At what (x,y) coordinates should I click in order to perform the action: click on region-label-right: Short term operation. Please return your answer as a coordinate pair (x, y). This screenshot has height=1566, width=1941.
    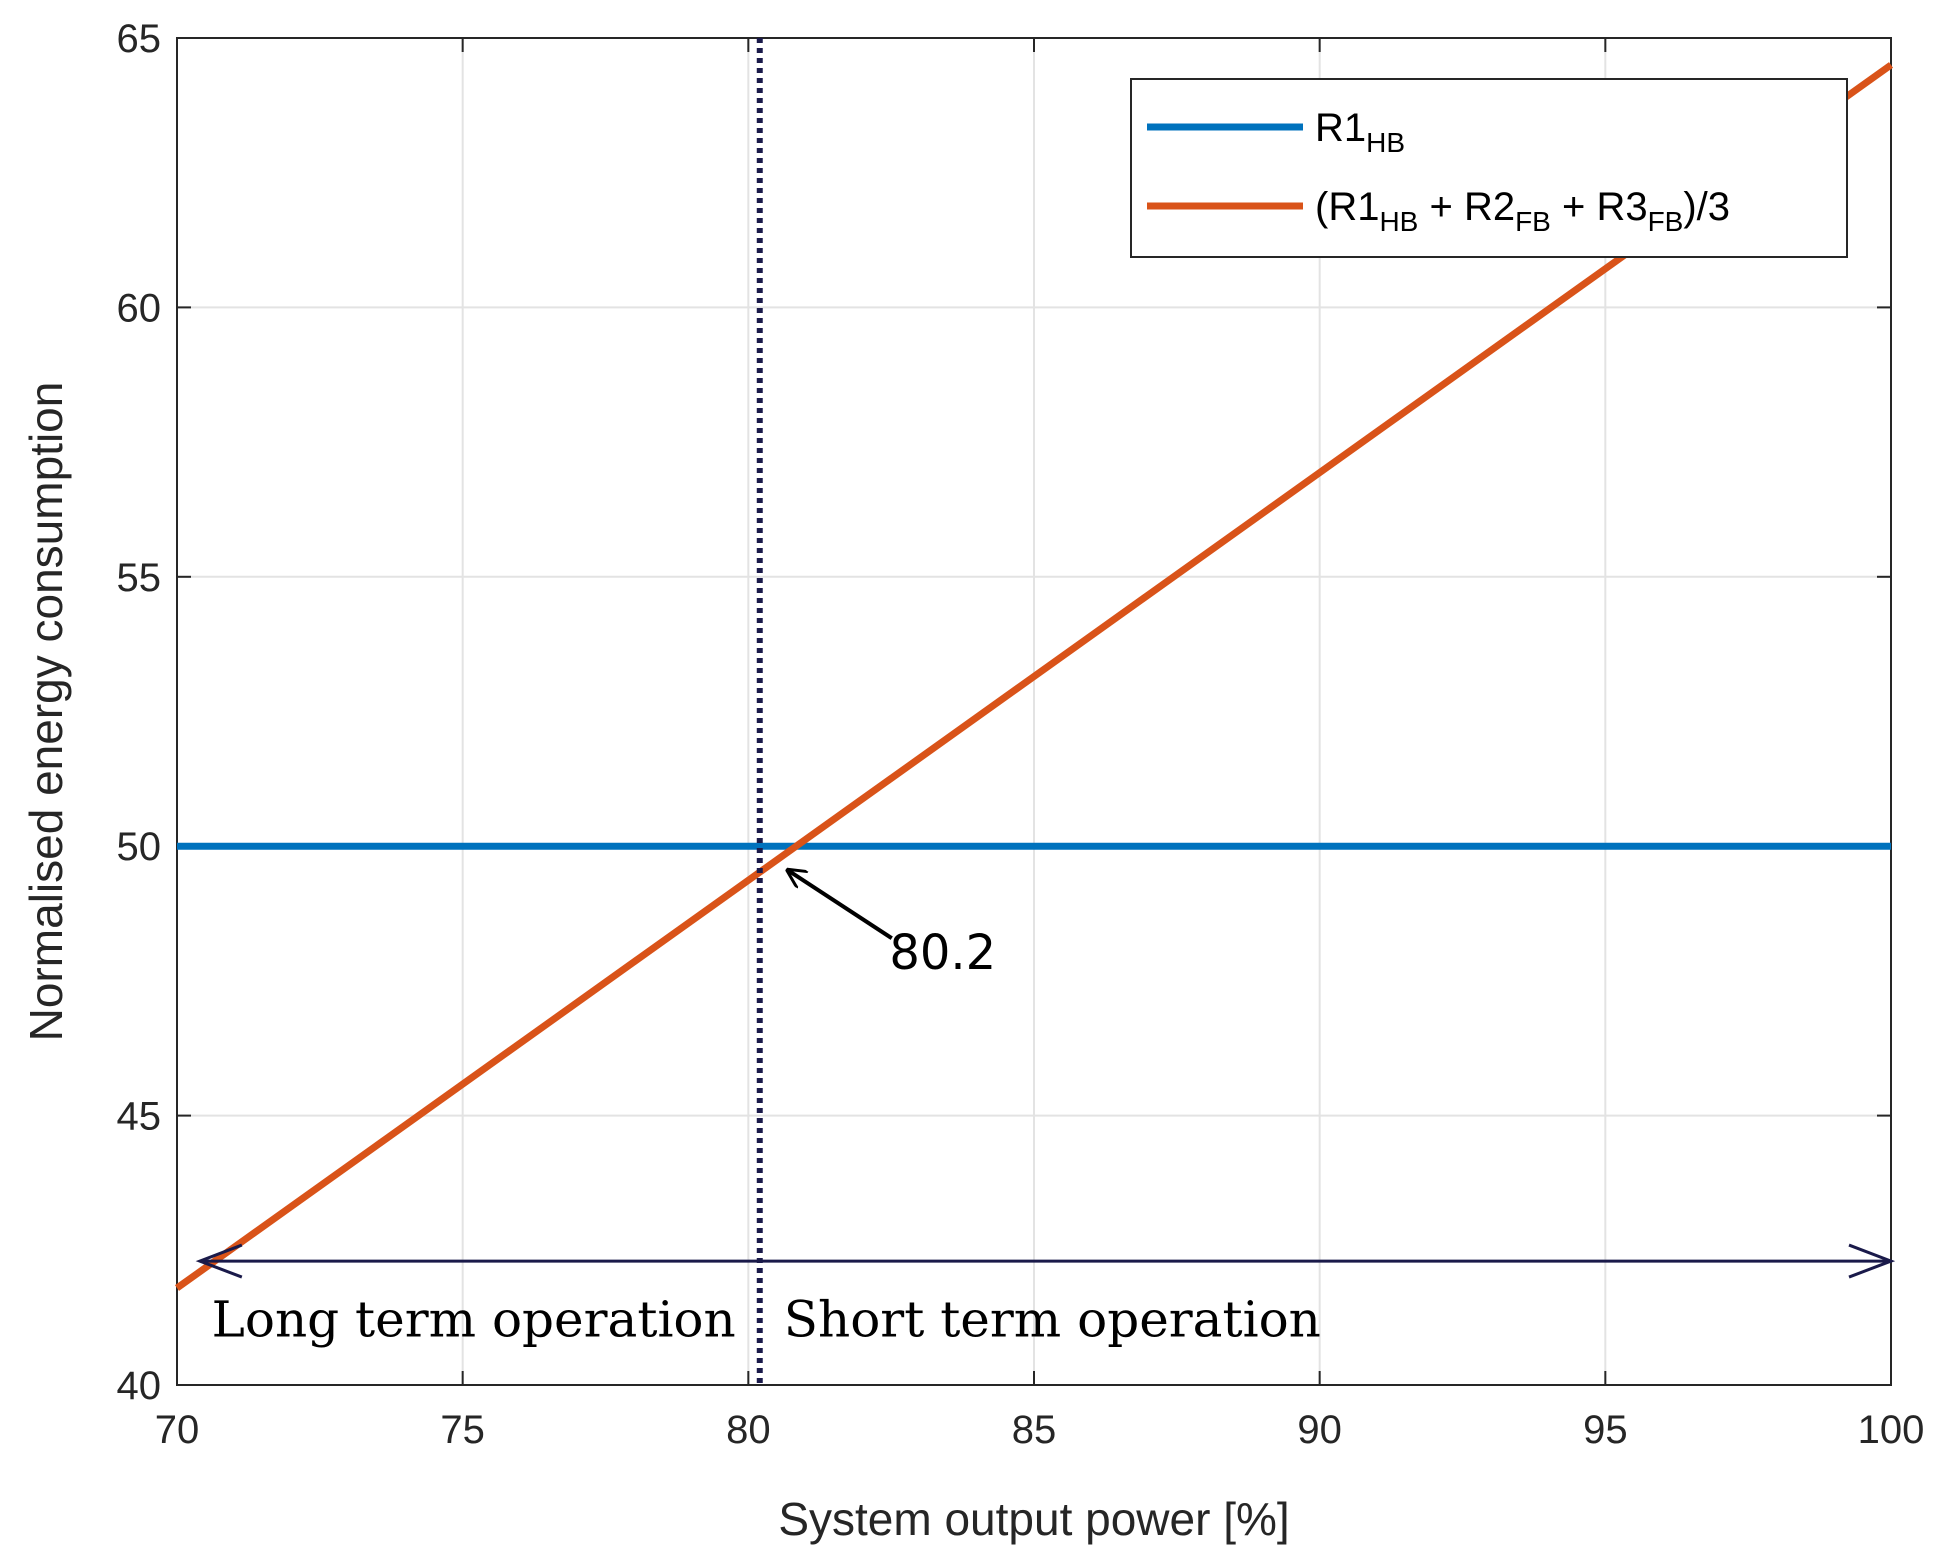
    Looking at the image, I should click on (1052, 1320).